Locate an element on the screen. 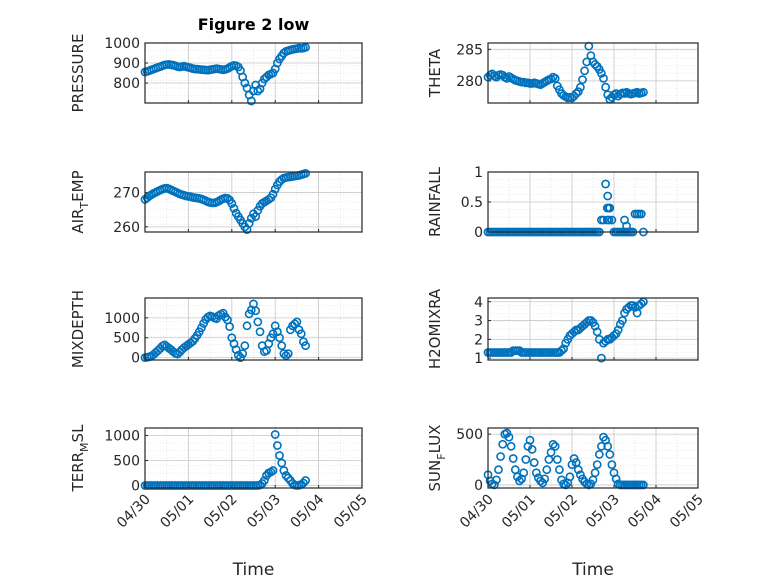  y-tick-label: 1000 is located at coordinates (122, 44).